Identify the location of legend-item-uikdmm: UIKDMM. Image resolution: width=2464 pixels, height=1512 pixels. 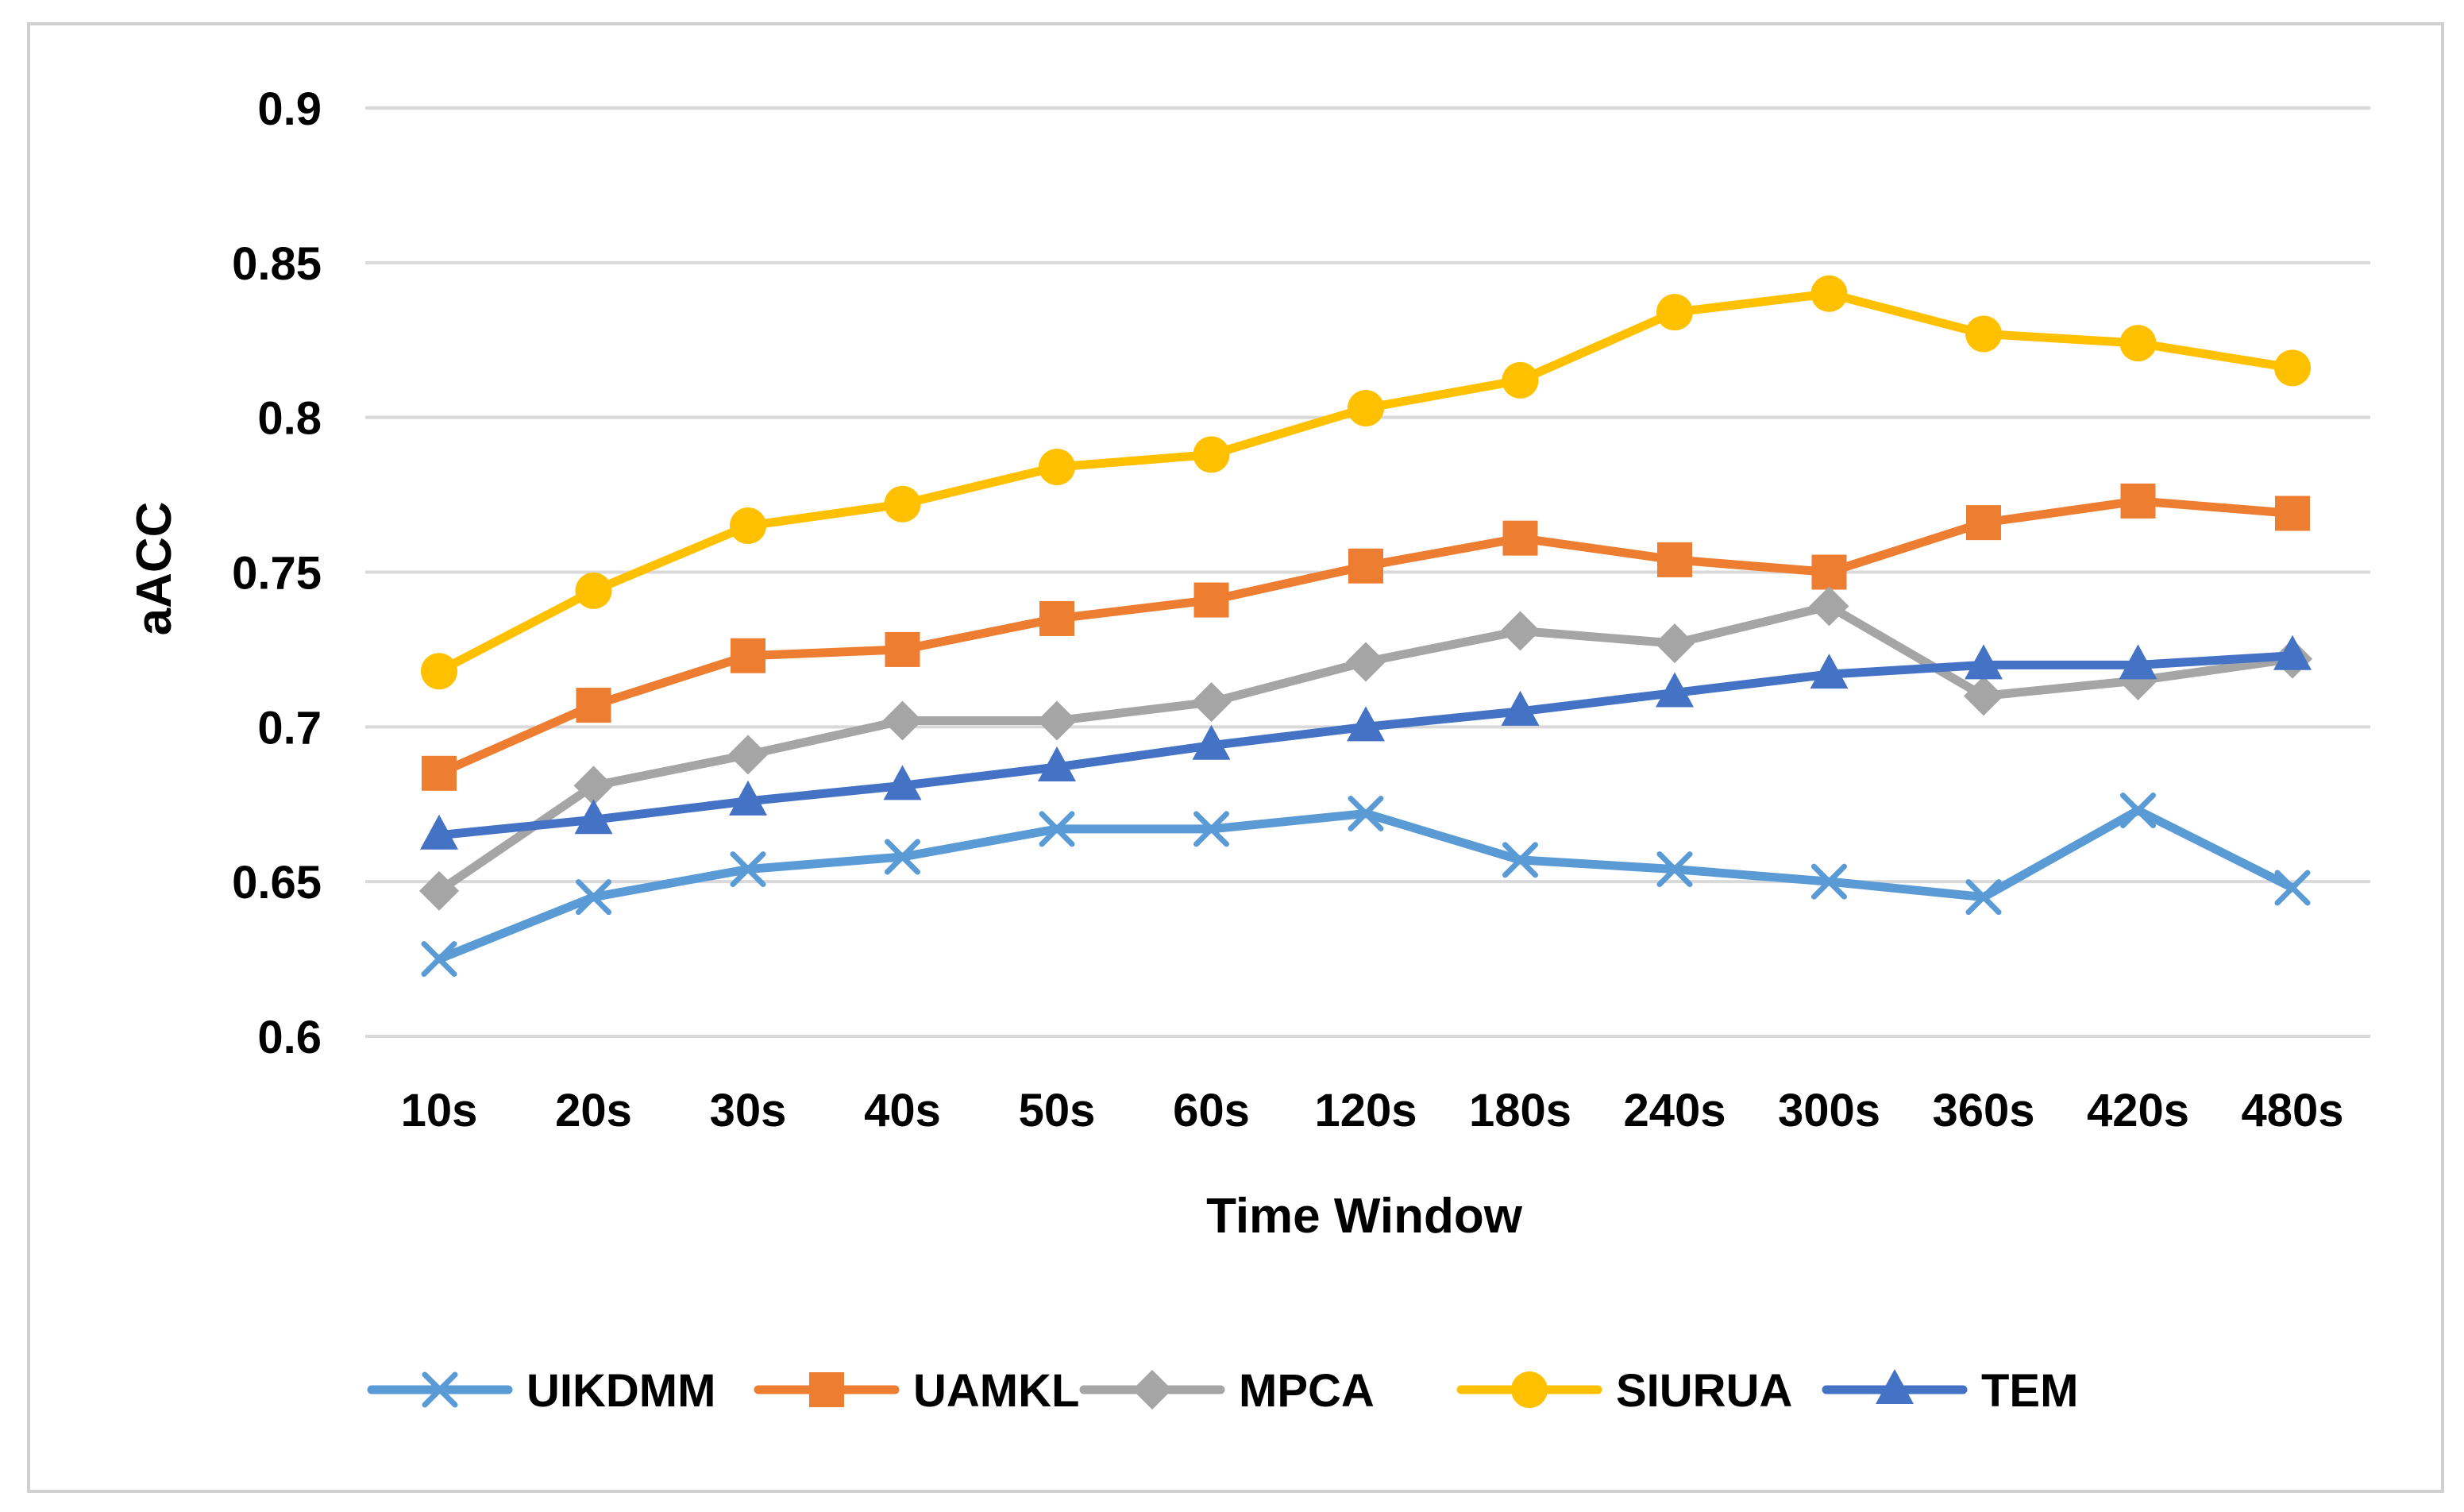
(541, 1391).